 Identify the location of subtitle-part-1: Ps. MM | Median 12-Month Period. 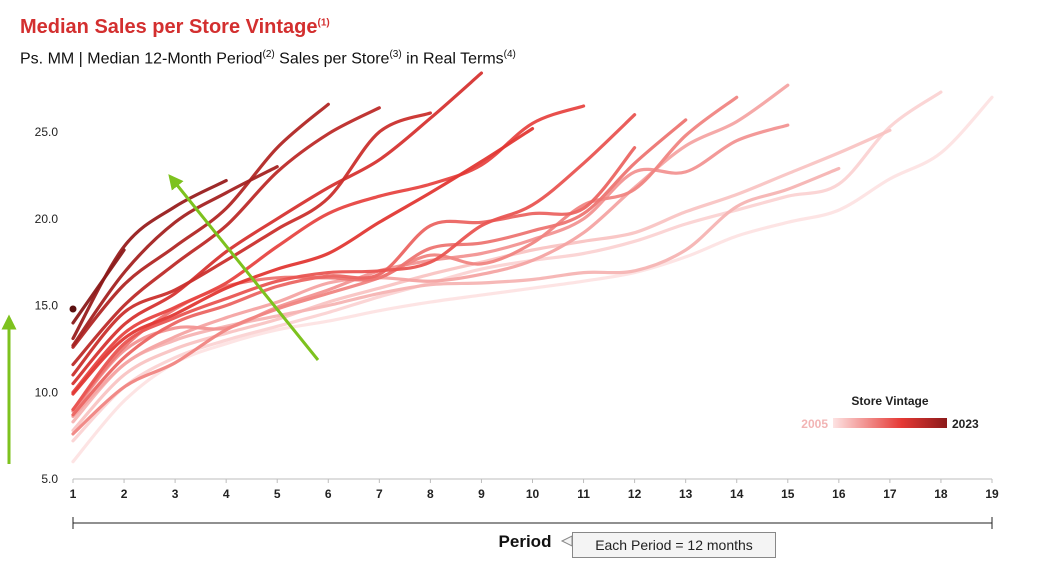
(141, 59).